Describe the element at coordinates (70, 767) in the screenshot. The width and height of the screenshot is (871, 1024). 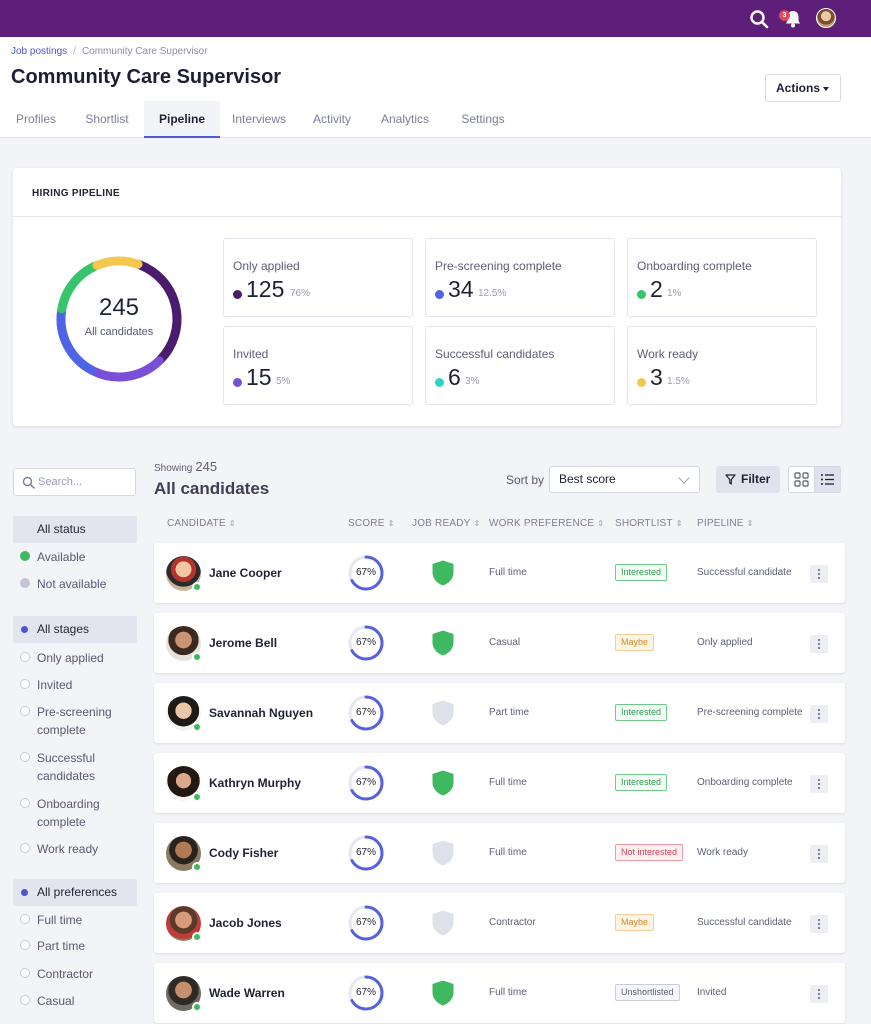
I see `filter-stage-successful: Successful candidates` at that location.